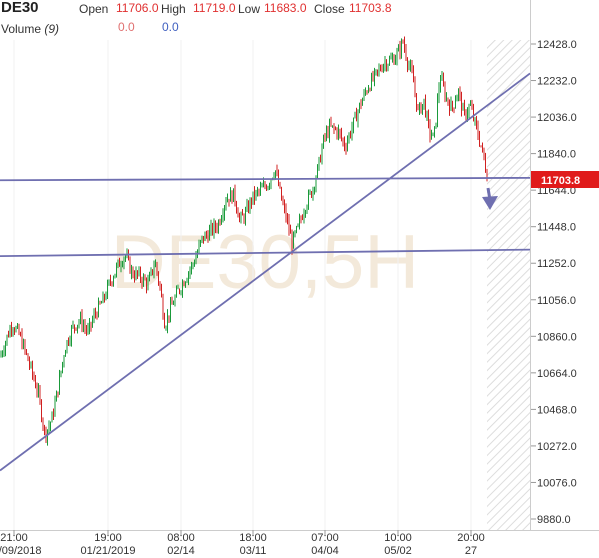  I want to click on x-tick-date: 01/21/2019, so click(107, 551).